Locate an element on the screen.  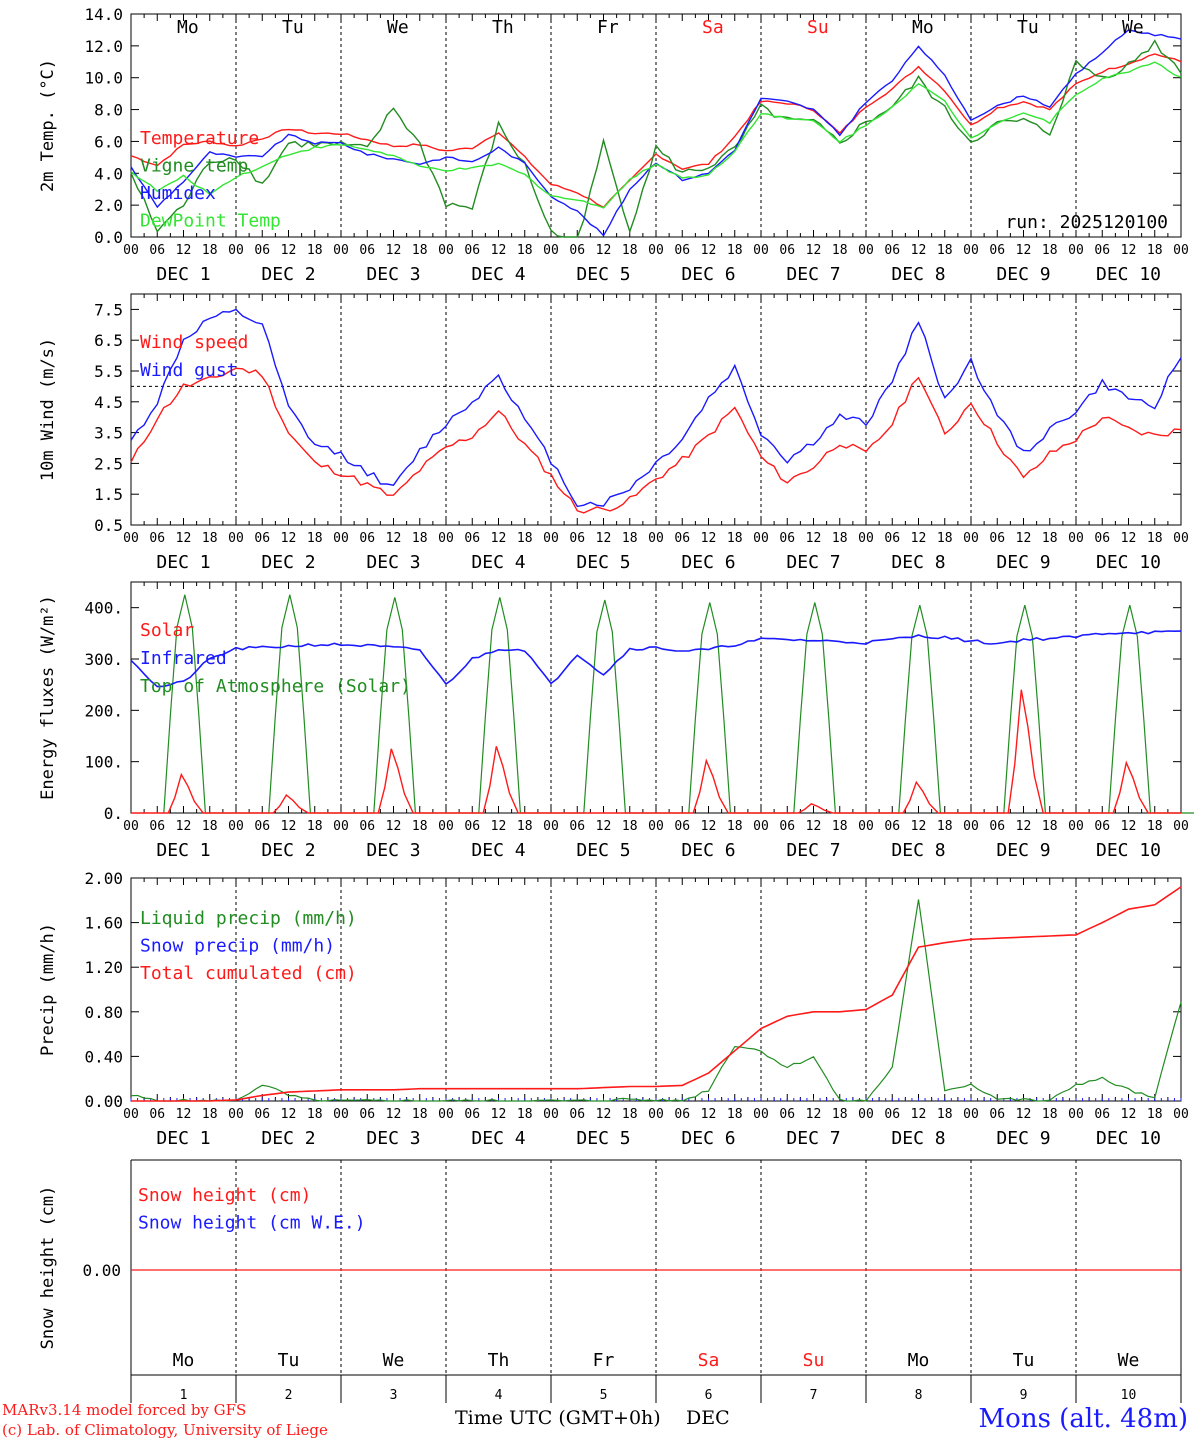
day-label: DEC 10 is located at coordinates (1128, 850).